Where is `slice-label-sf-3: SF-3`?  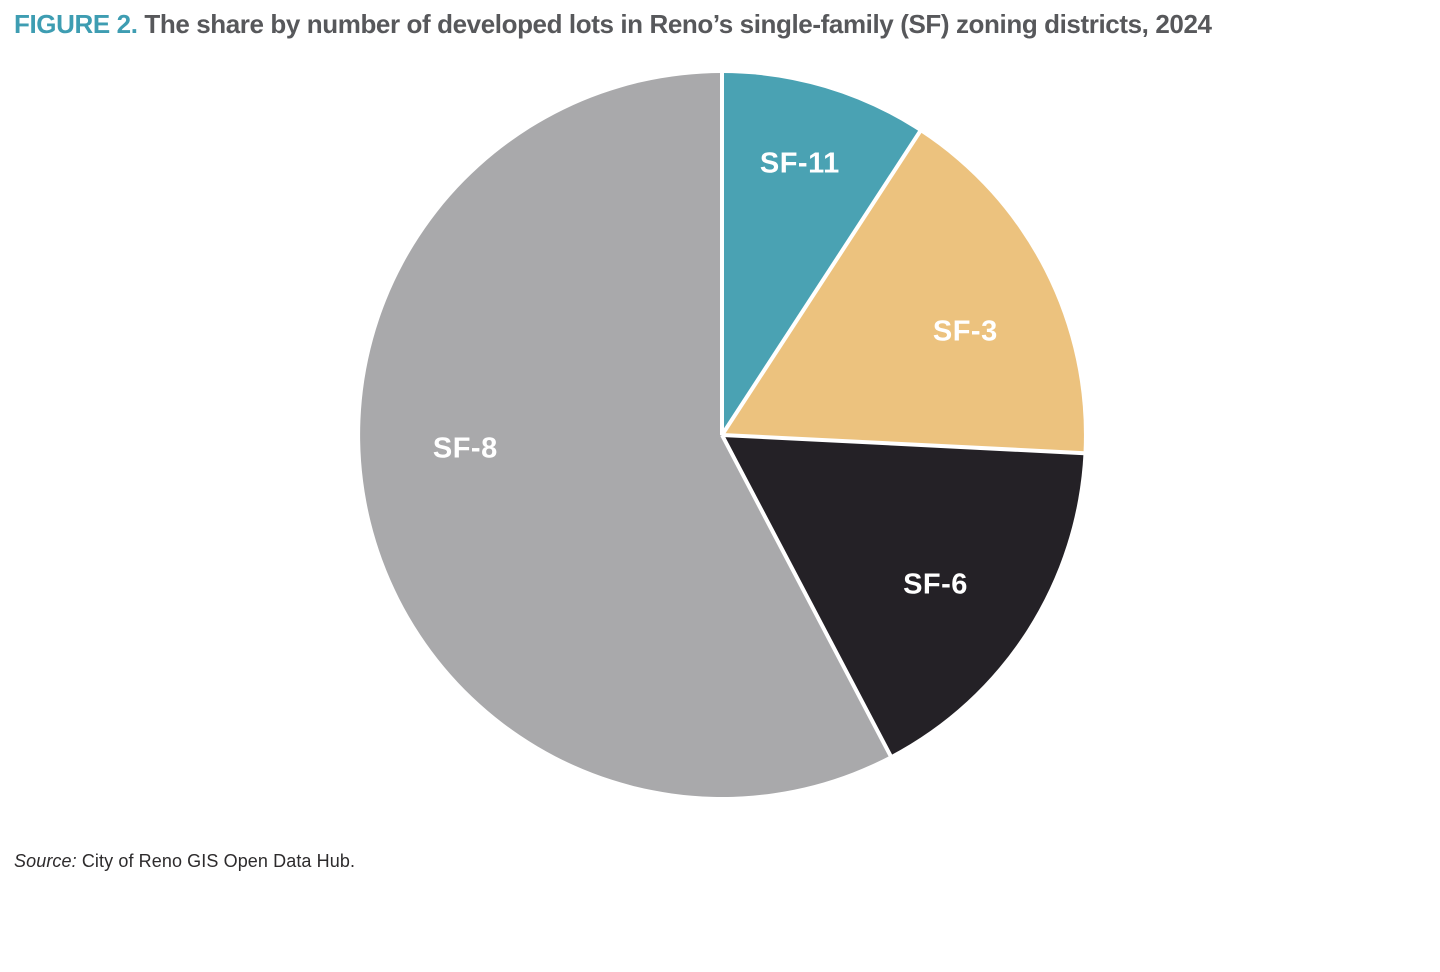 slice-label-sf-3: SF-3 is located at coordinates (965, 332).